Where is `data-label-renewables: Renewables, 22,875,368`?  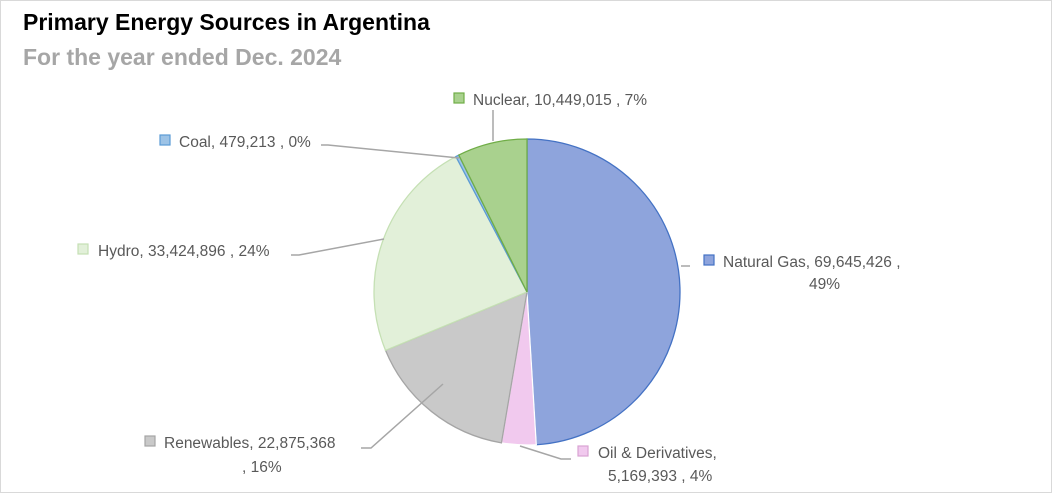 data-label-renewables: Renewables, 22,875,368 is located at coordinates (250, 443).